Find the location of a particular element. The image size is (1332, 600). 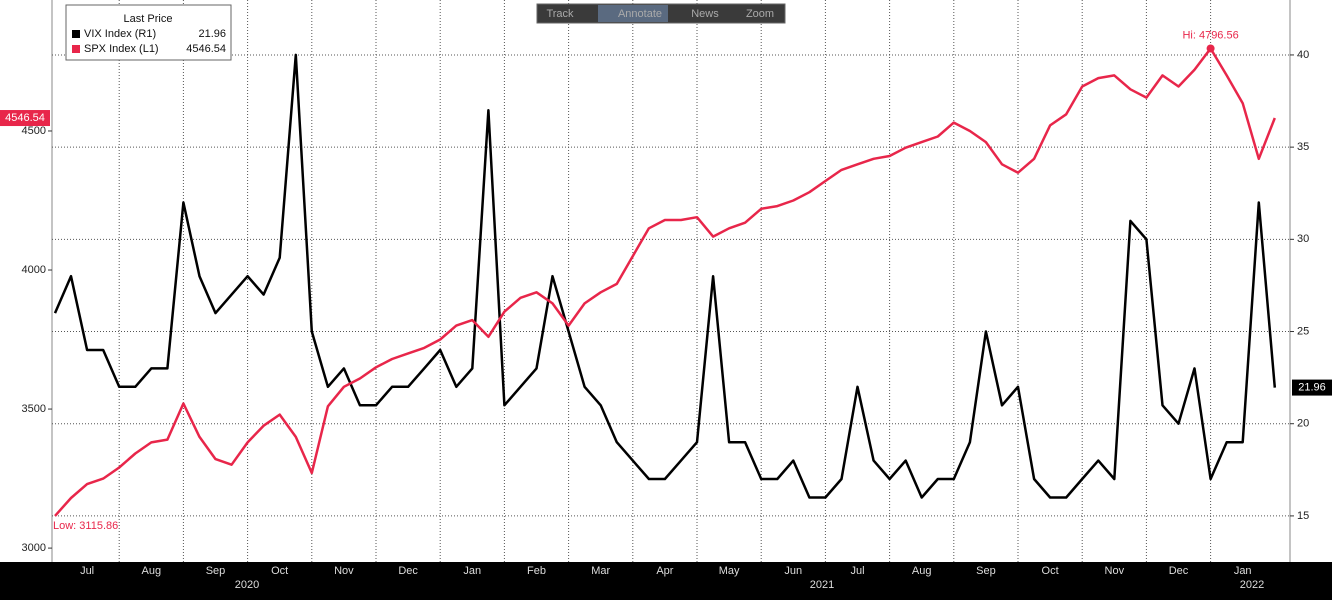

y2-tick-label: 25 is located at coordinates (1303, 331).